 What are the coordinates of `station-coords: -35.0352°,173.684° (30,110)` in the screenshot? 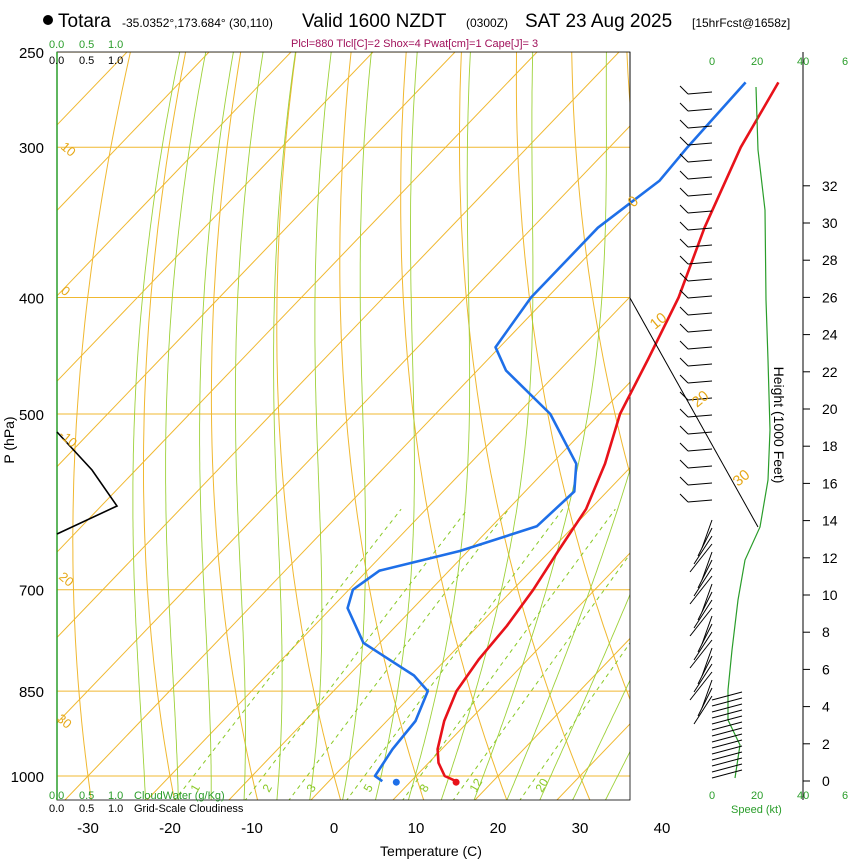 It's located at (197, 23).